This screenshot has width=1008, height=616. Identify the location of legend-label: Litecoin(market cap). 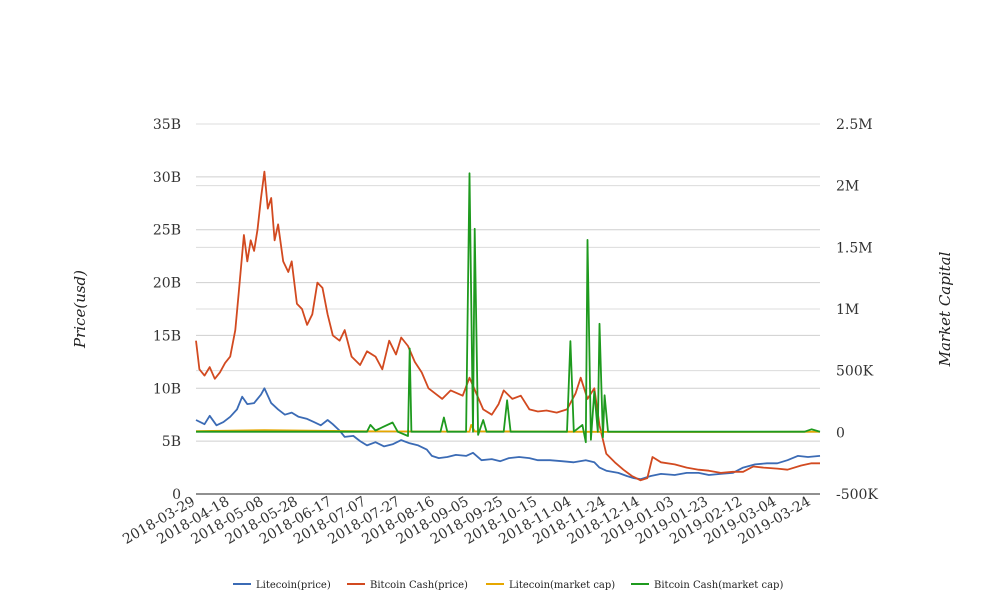
(562, 585).